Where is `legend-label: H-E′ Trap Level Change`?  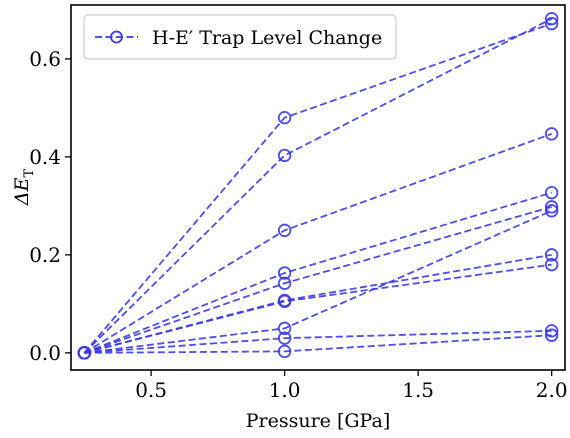
legend-label: H-E′ Trap Level Change is located at coordinates (267, 38).